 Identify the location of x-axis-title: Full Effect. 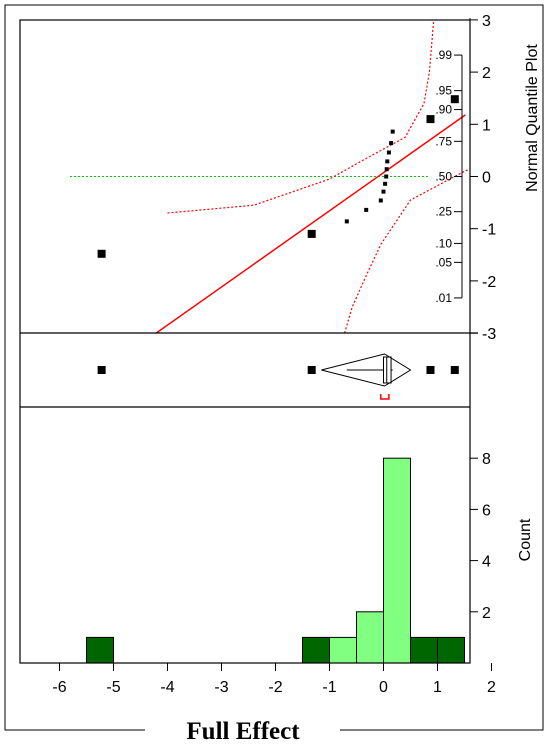
(243, 731).